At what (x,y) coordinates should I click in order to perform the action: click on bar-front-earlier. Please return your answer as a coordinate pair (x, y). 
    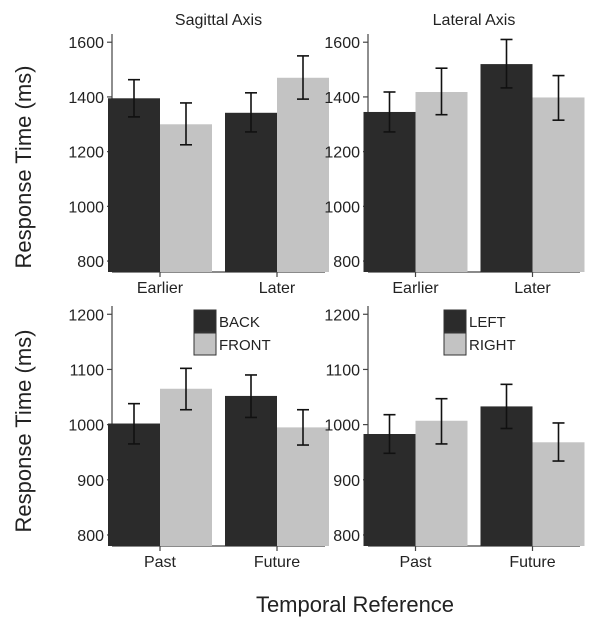
    Looking at the image, I should click on (186, 198).